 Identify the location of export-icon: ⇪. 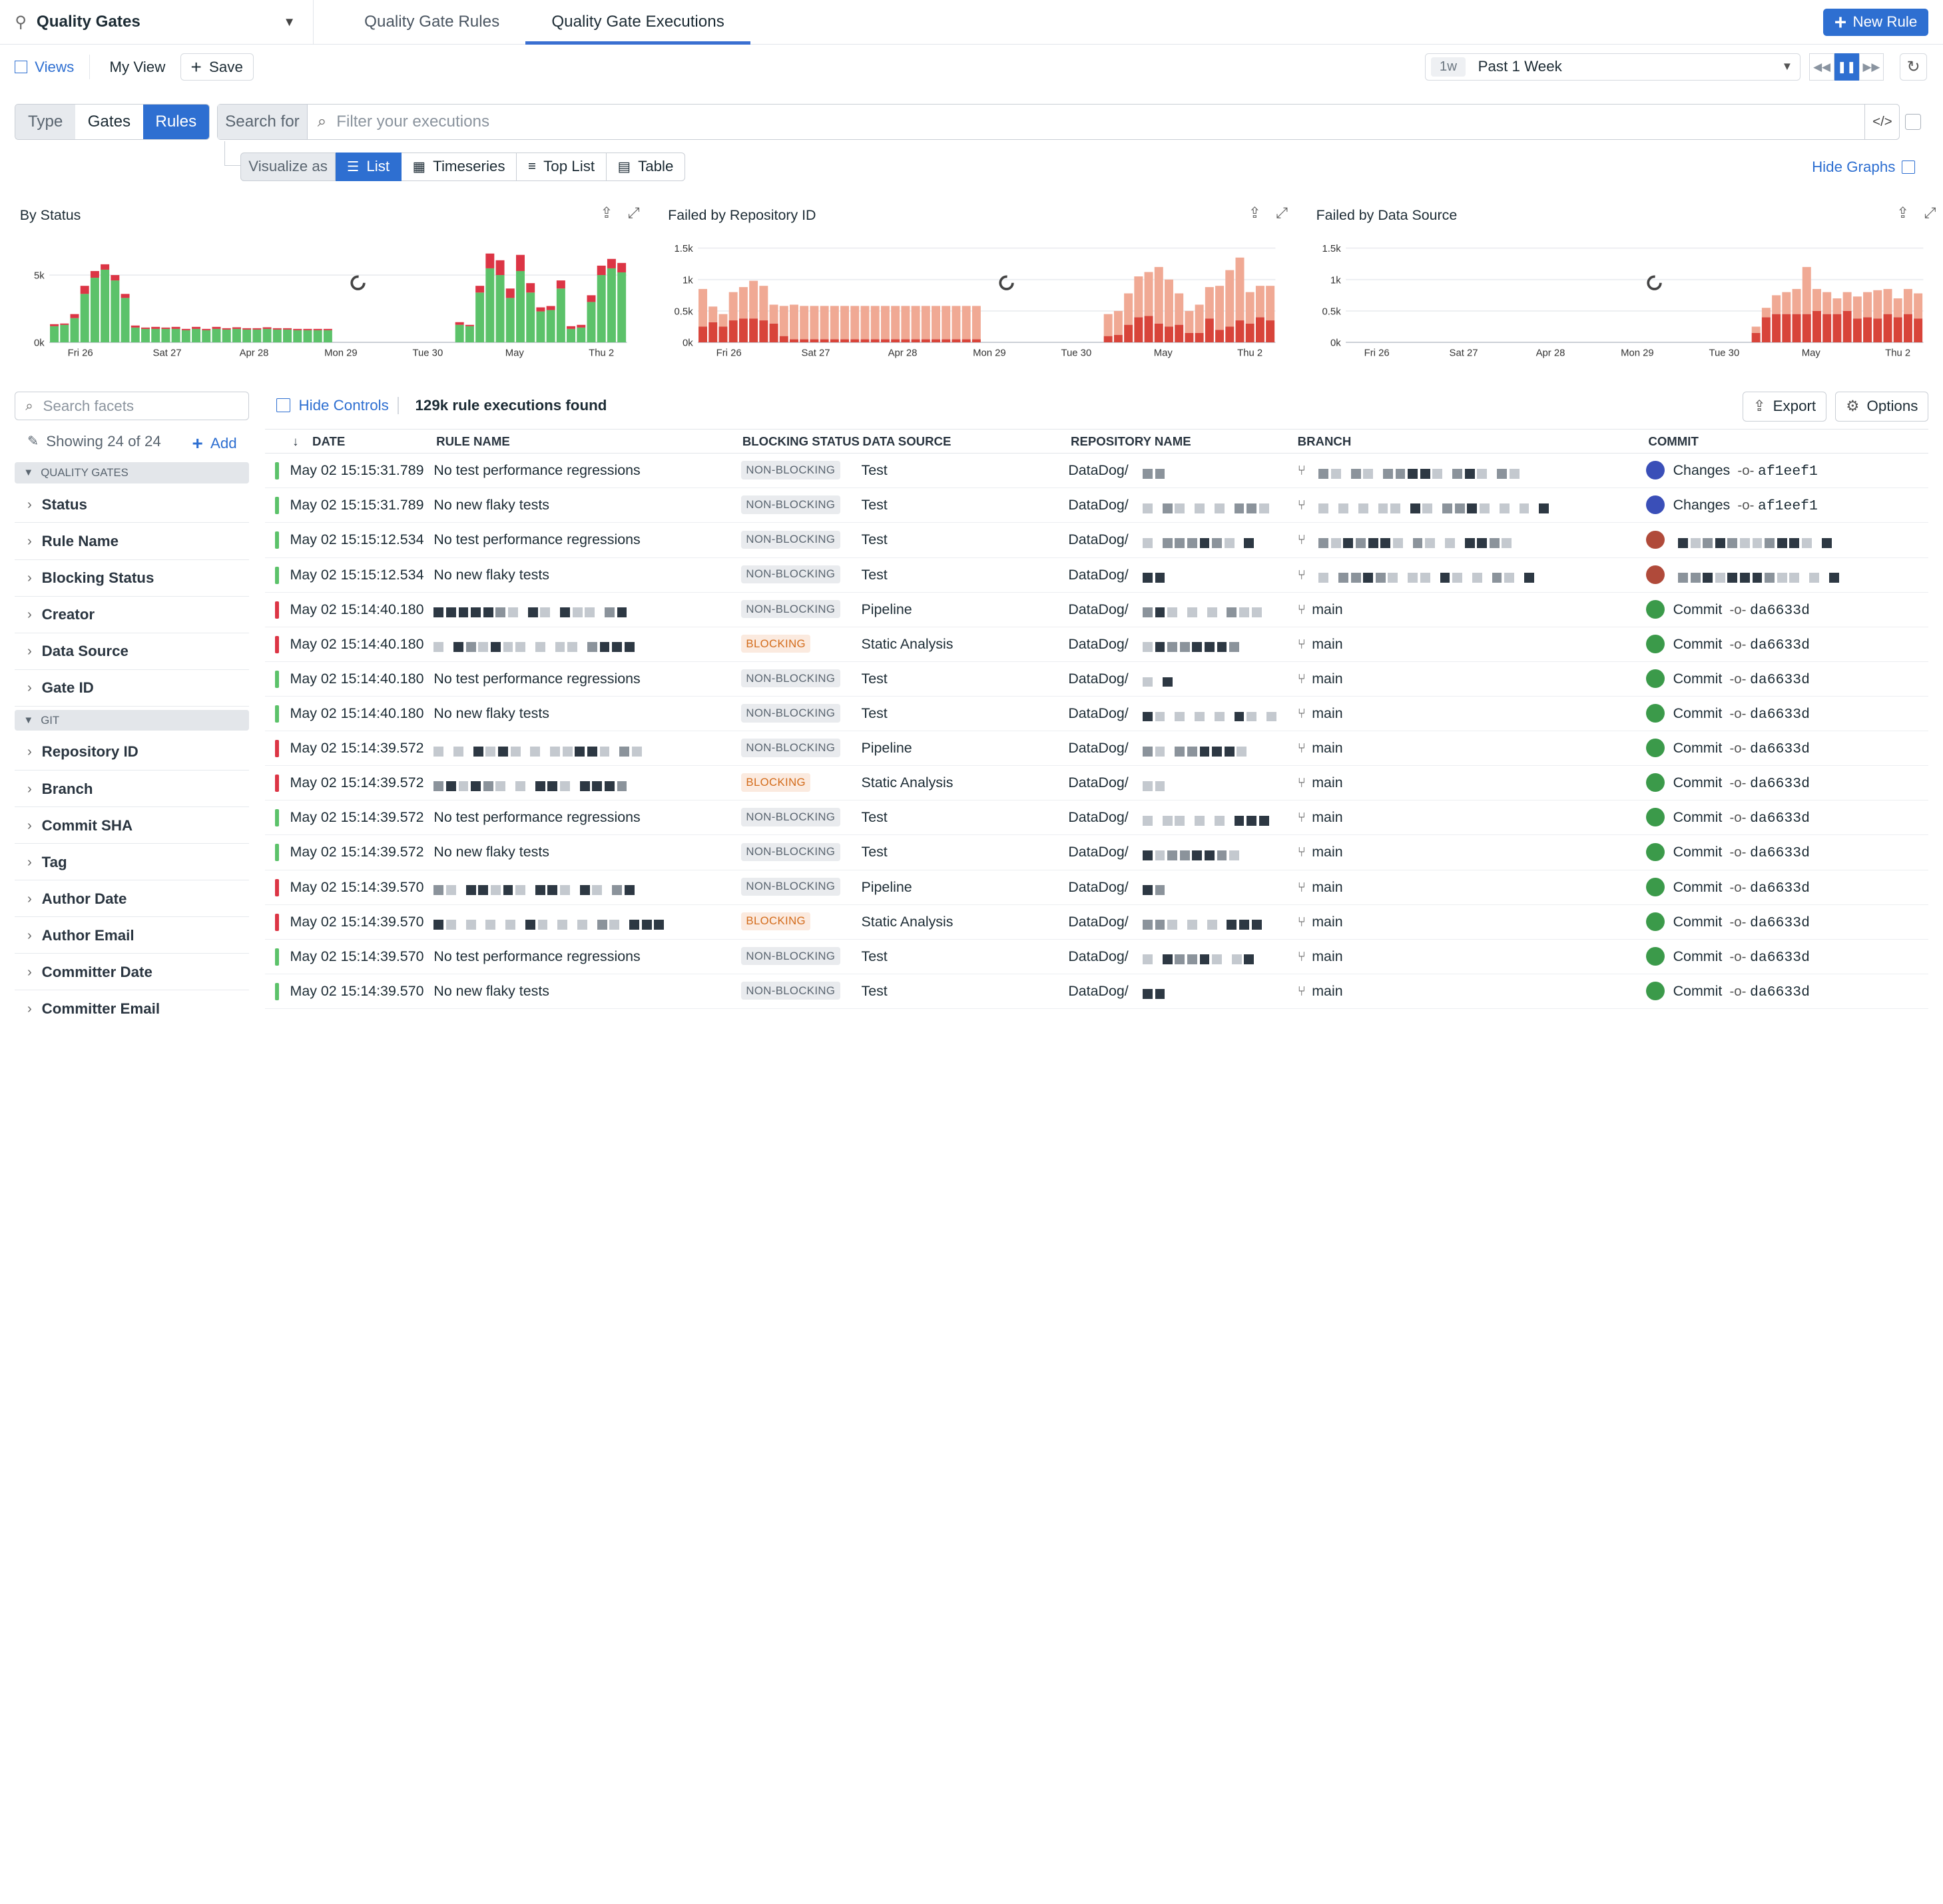
(1255, 213).